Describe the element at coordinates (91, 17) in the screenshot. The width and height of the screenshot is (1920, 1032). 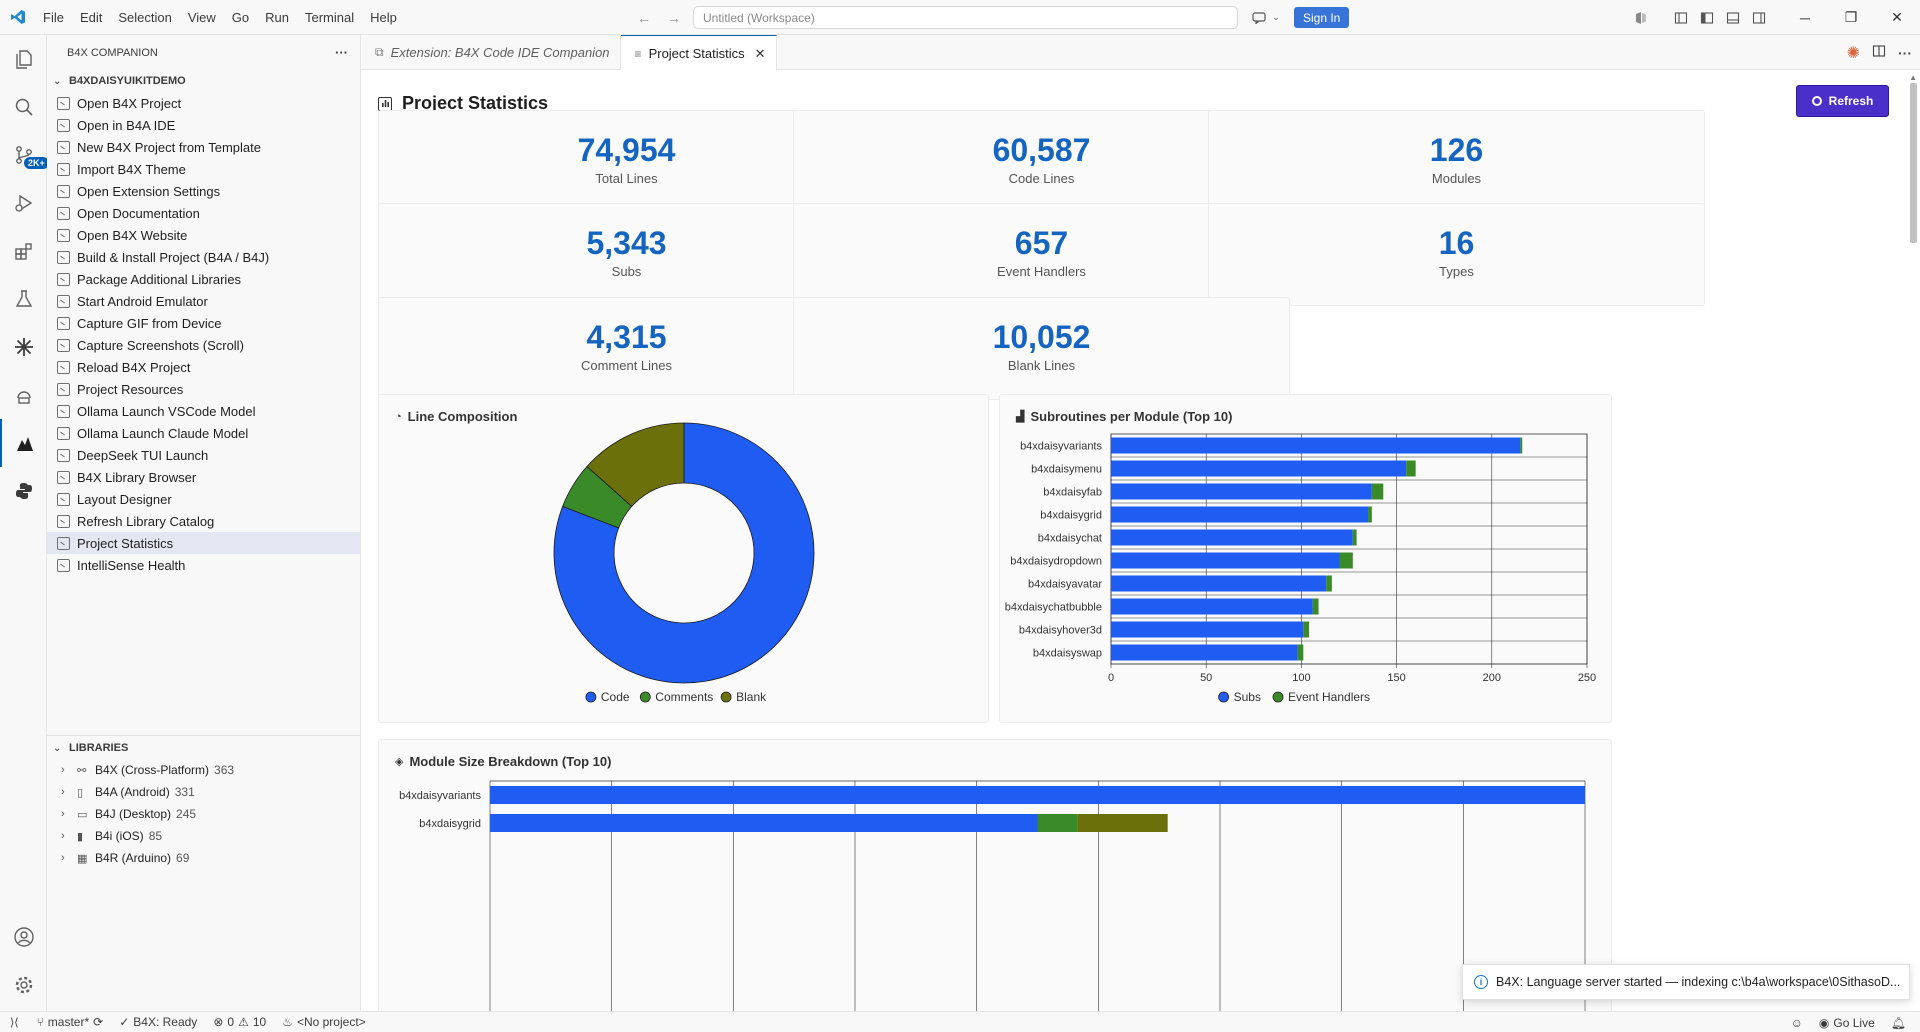
I see `menu-edit: Edit` at that location.